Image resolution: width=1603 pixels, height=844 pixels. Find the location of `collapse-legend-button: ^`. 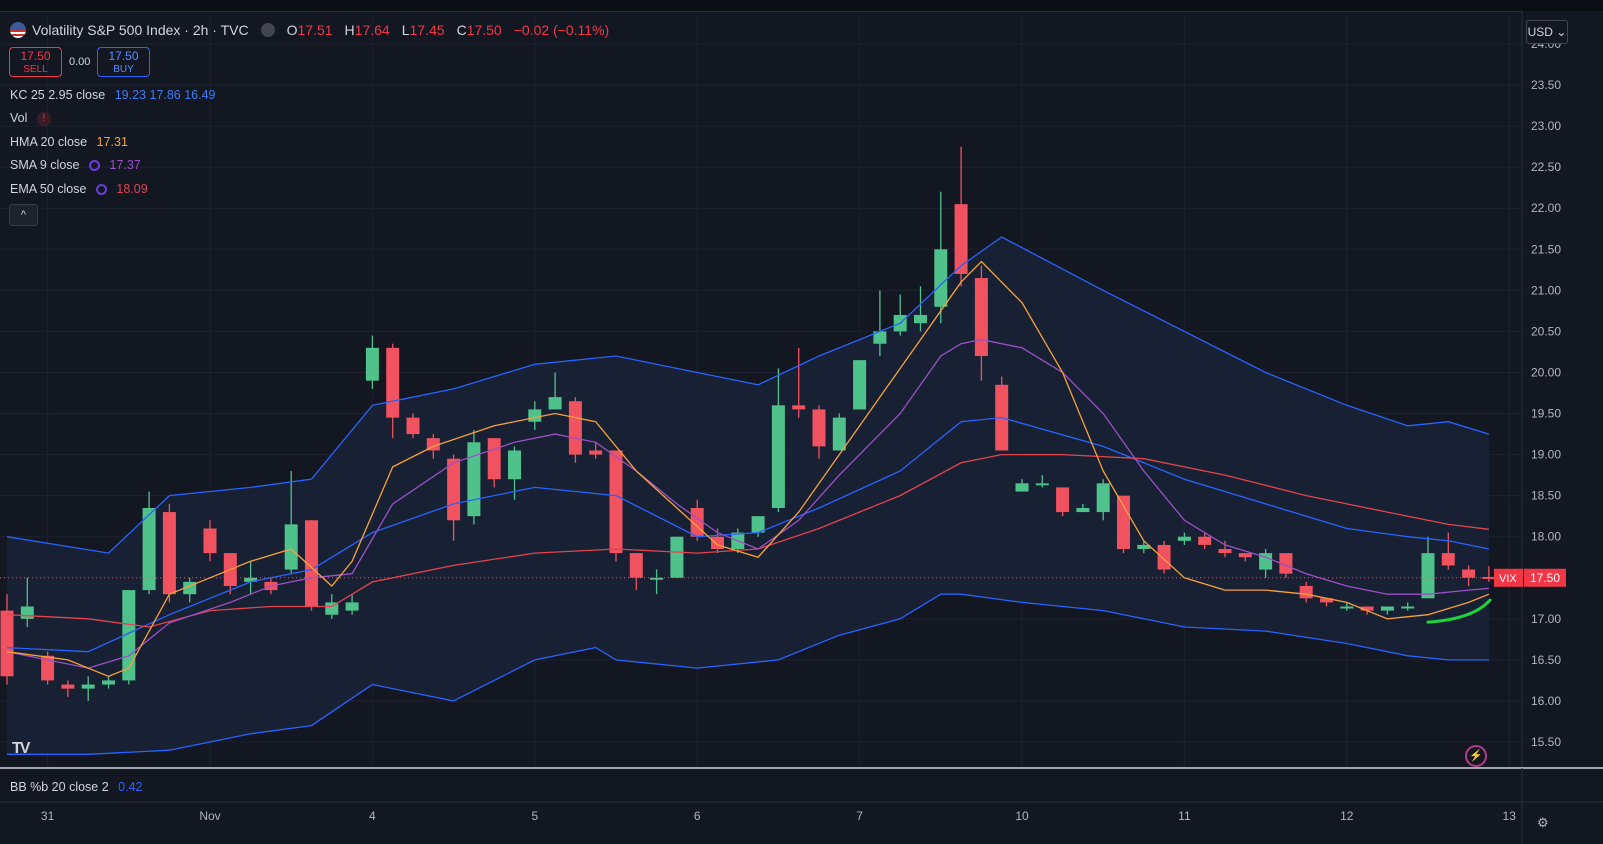

collapse-legend-button: ^ is located at coordinates (23, 215).